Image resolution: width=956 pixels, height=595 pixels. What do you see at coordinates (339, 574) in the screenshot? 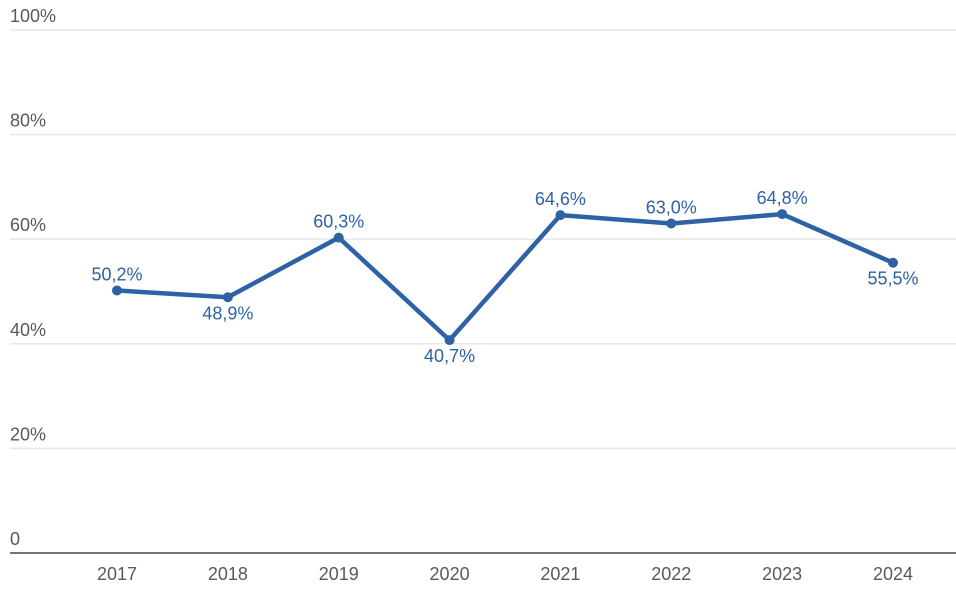
I see `x-axis-tick-label: 2019` at bounding box center [339, 574].